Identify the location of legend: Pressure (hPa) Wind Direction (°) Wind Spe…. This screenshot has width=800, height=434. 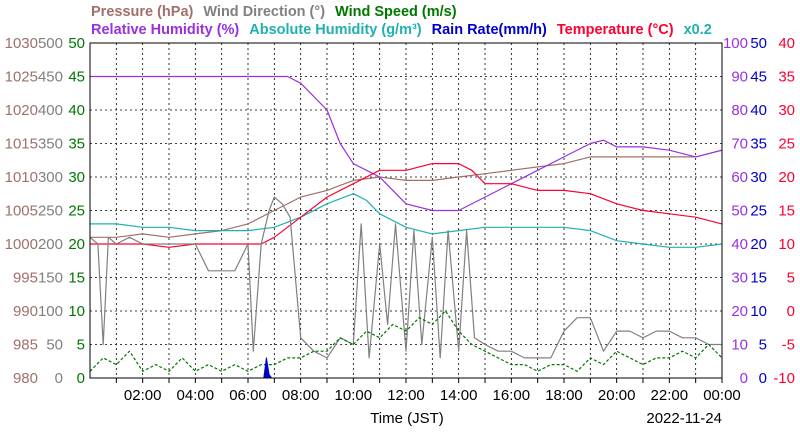
(401, 21).